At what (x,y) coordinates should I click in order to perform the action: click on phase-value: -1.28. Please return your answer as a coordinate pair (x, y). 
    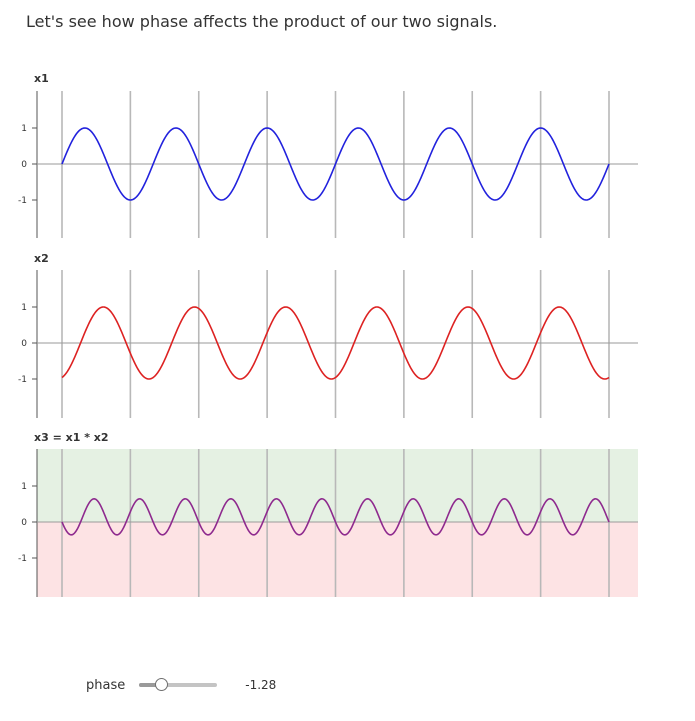
    Looking at the image, I should click on (261, 685).